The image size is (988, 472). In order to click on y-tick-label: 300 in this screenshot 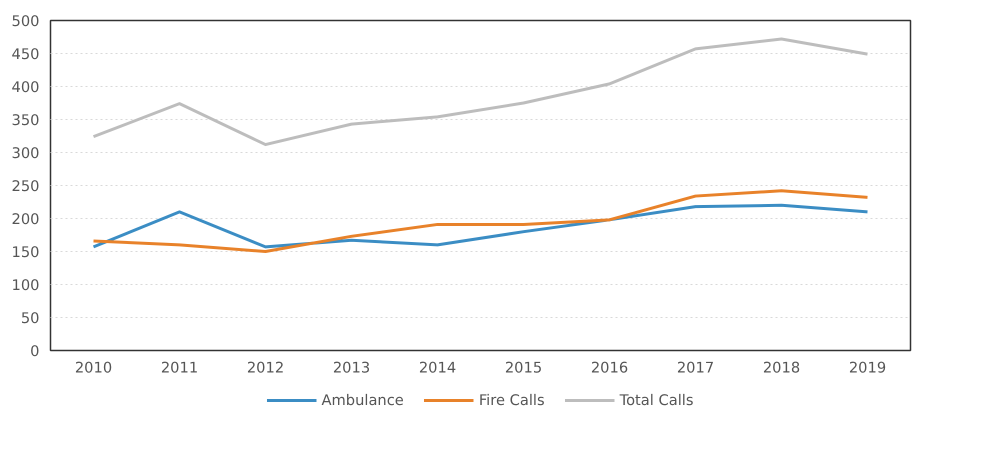, I will do `click(26, 153)`.